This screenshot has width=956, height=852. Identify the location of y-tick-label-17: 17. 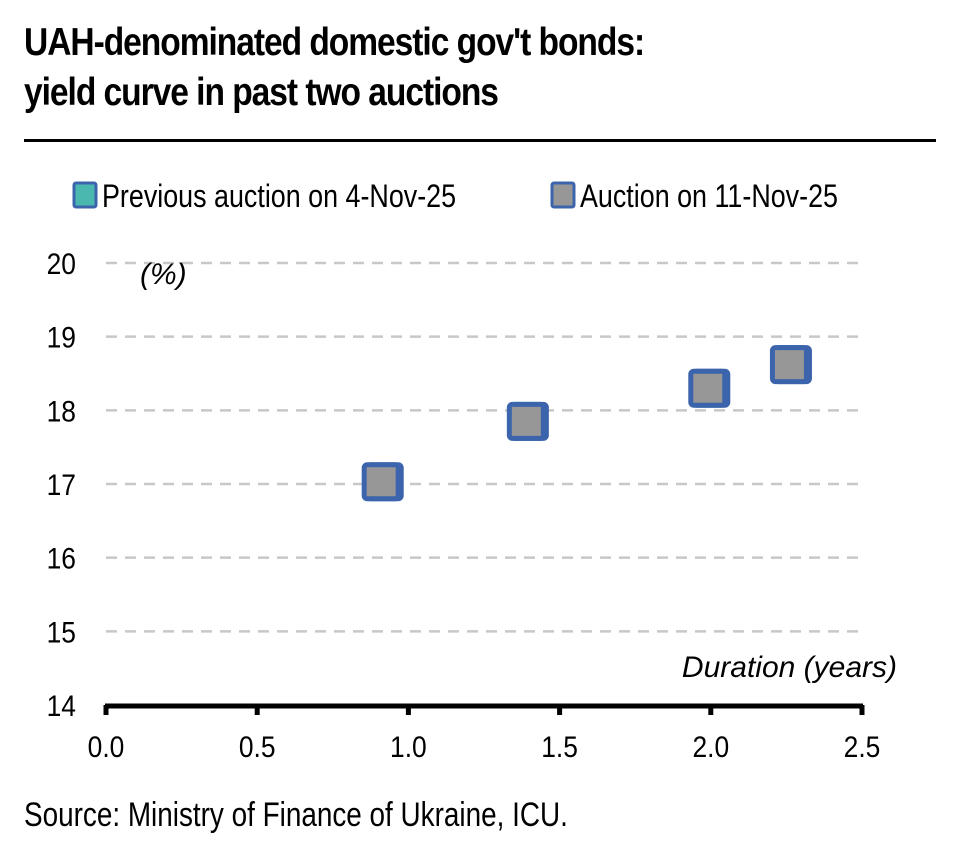
(61, 484).